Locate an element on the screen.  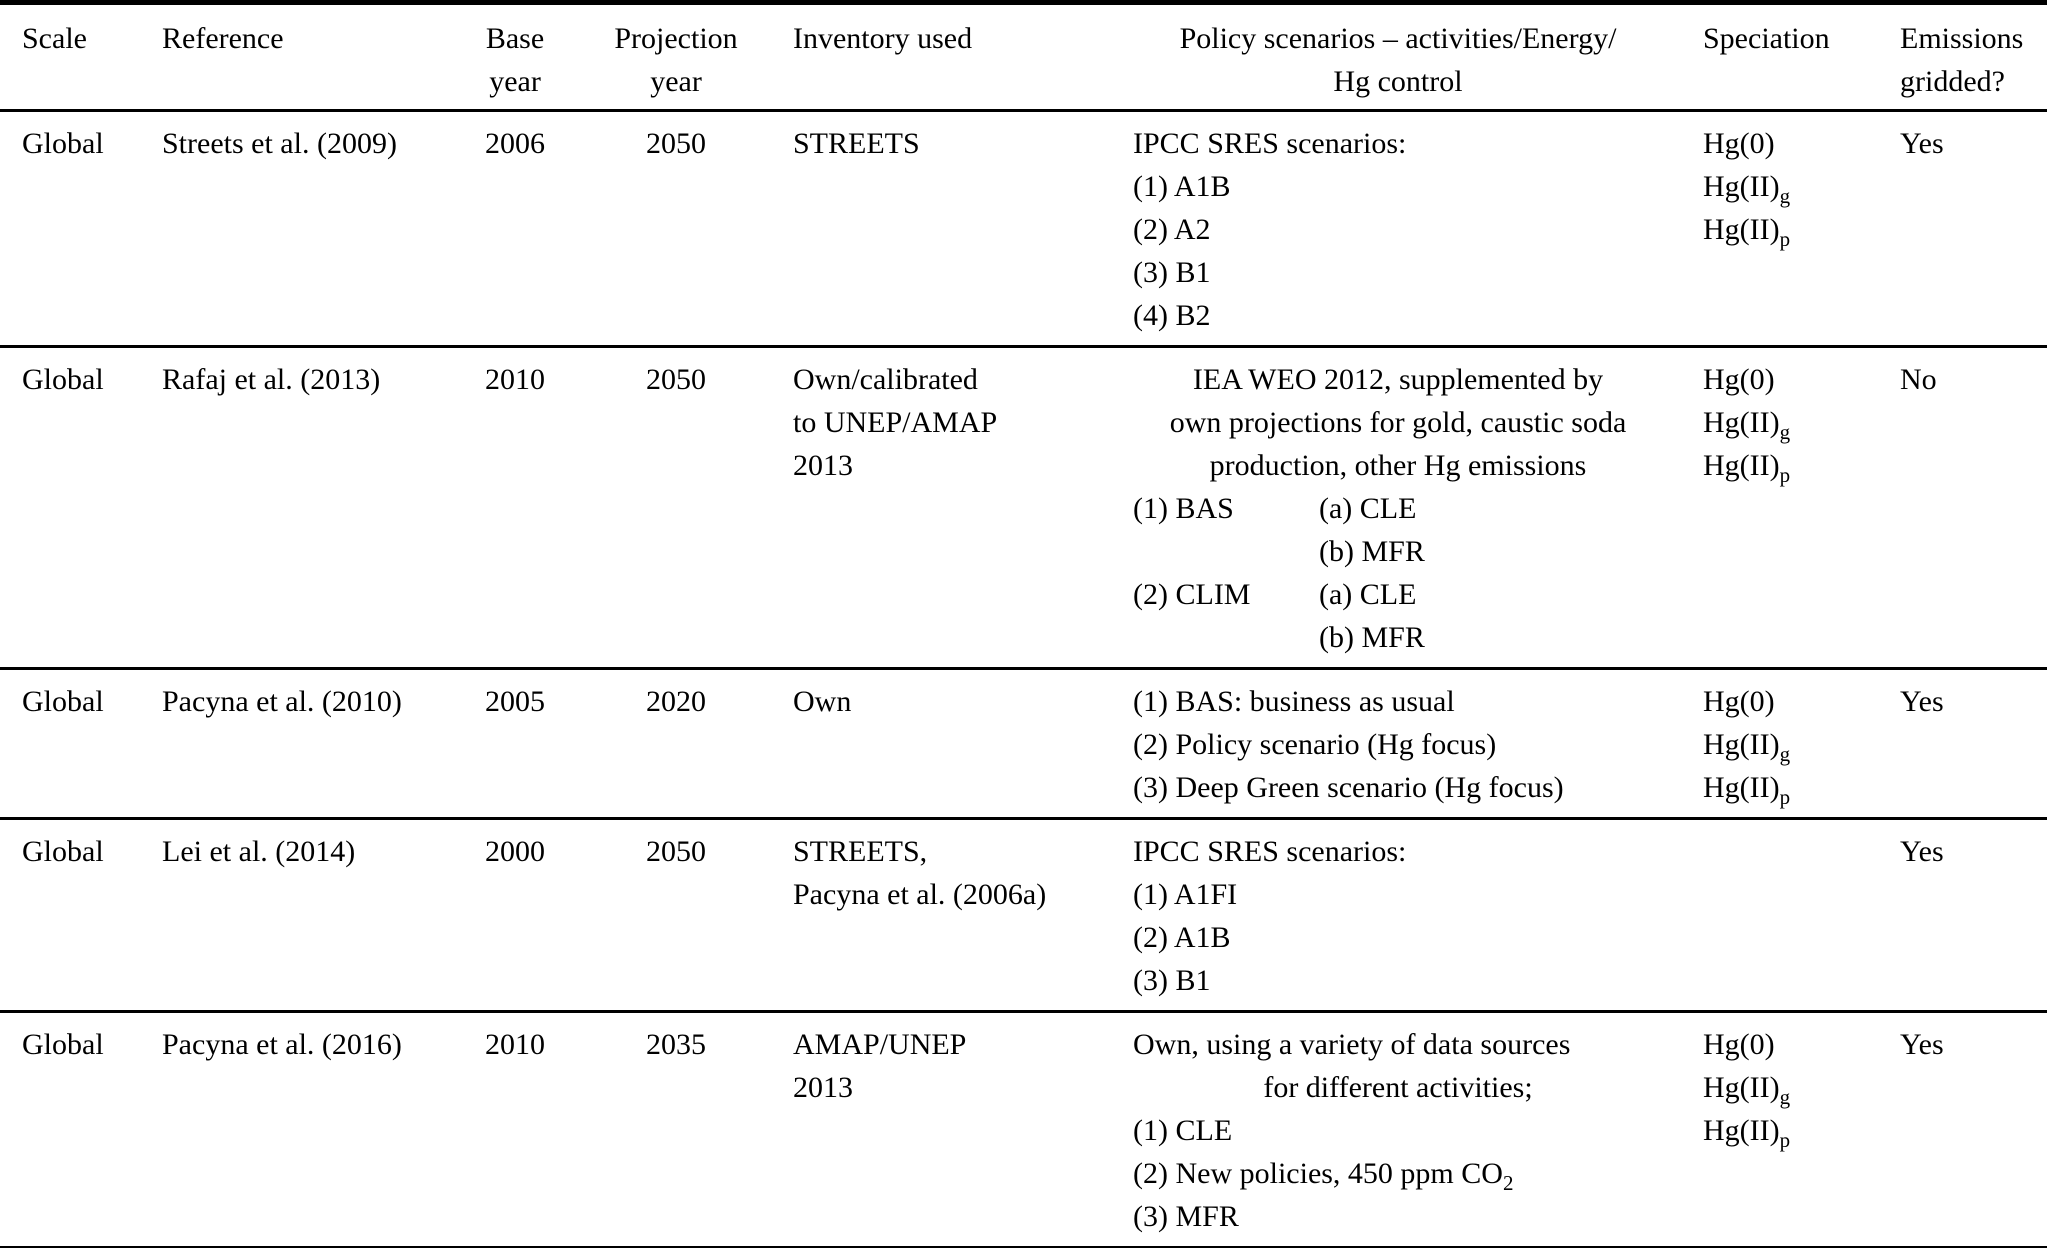
header-label: year is located at coordinates (515, 81).